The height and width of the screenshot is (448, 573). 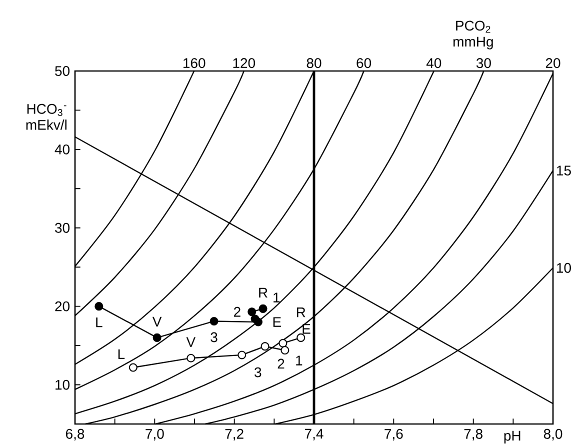 What do you see at coordinates (194, 63) in the screenshot?
I see `series-label: 160` at bounding box center [194, 63].